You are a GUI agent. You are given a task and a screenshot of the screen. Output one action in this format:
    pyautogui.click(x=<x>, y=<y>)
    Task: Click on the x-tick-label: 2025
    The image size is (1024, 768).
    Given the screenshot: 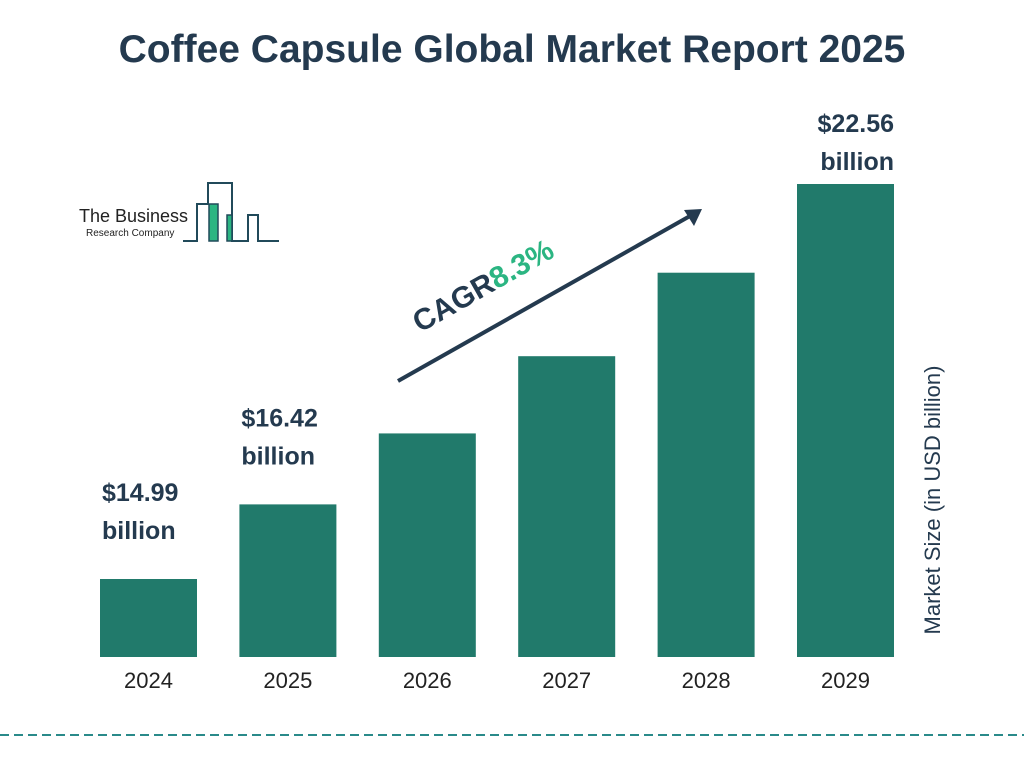 What is the action you would take?
    pyautogui.click(x=287, y=680)
    